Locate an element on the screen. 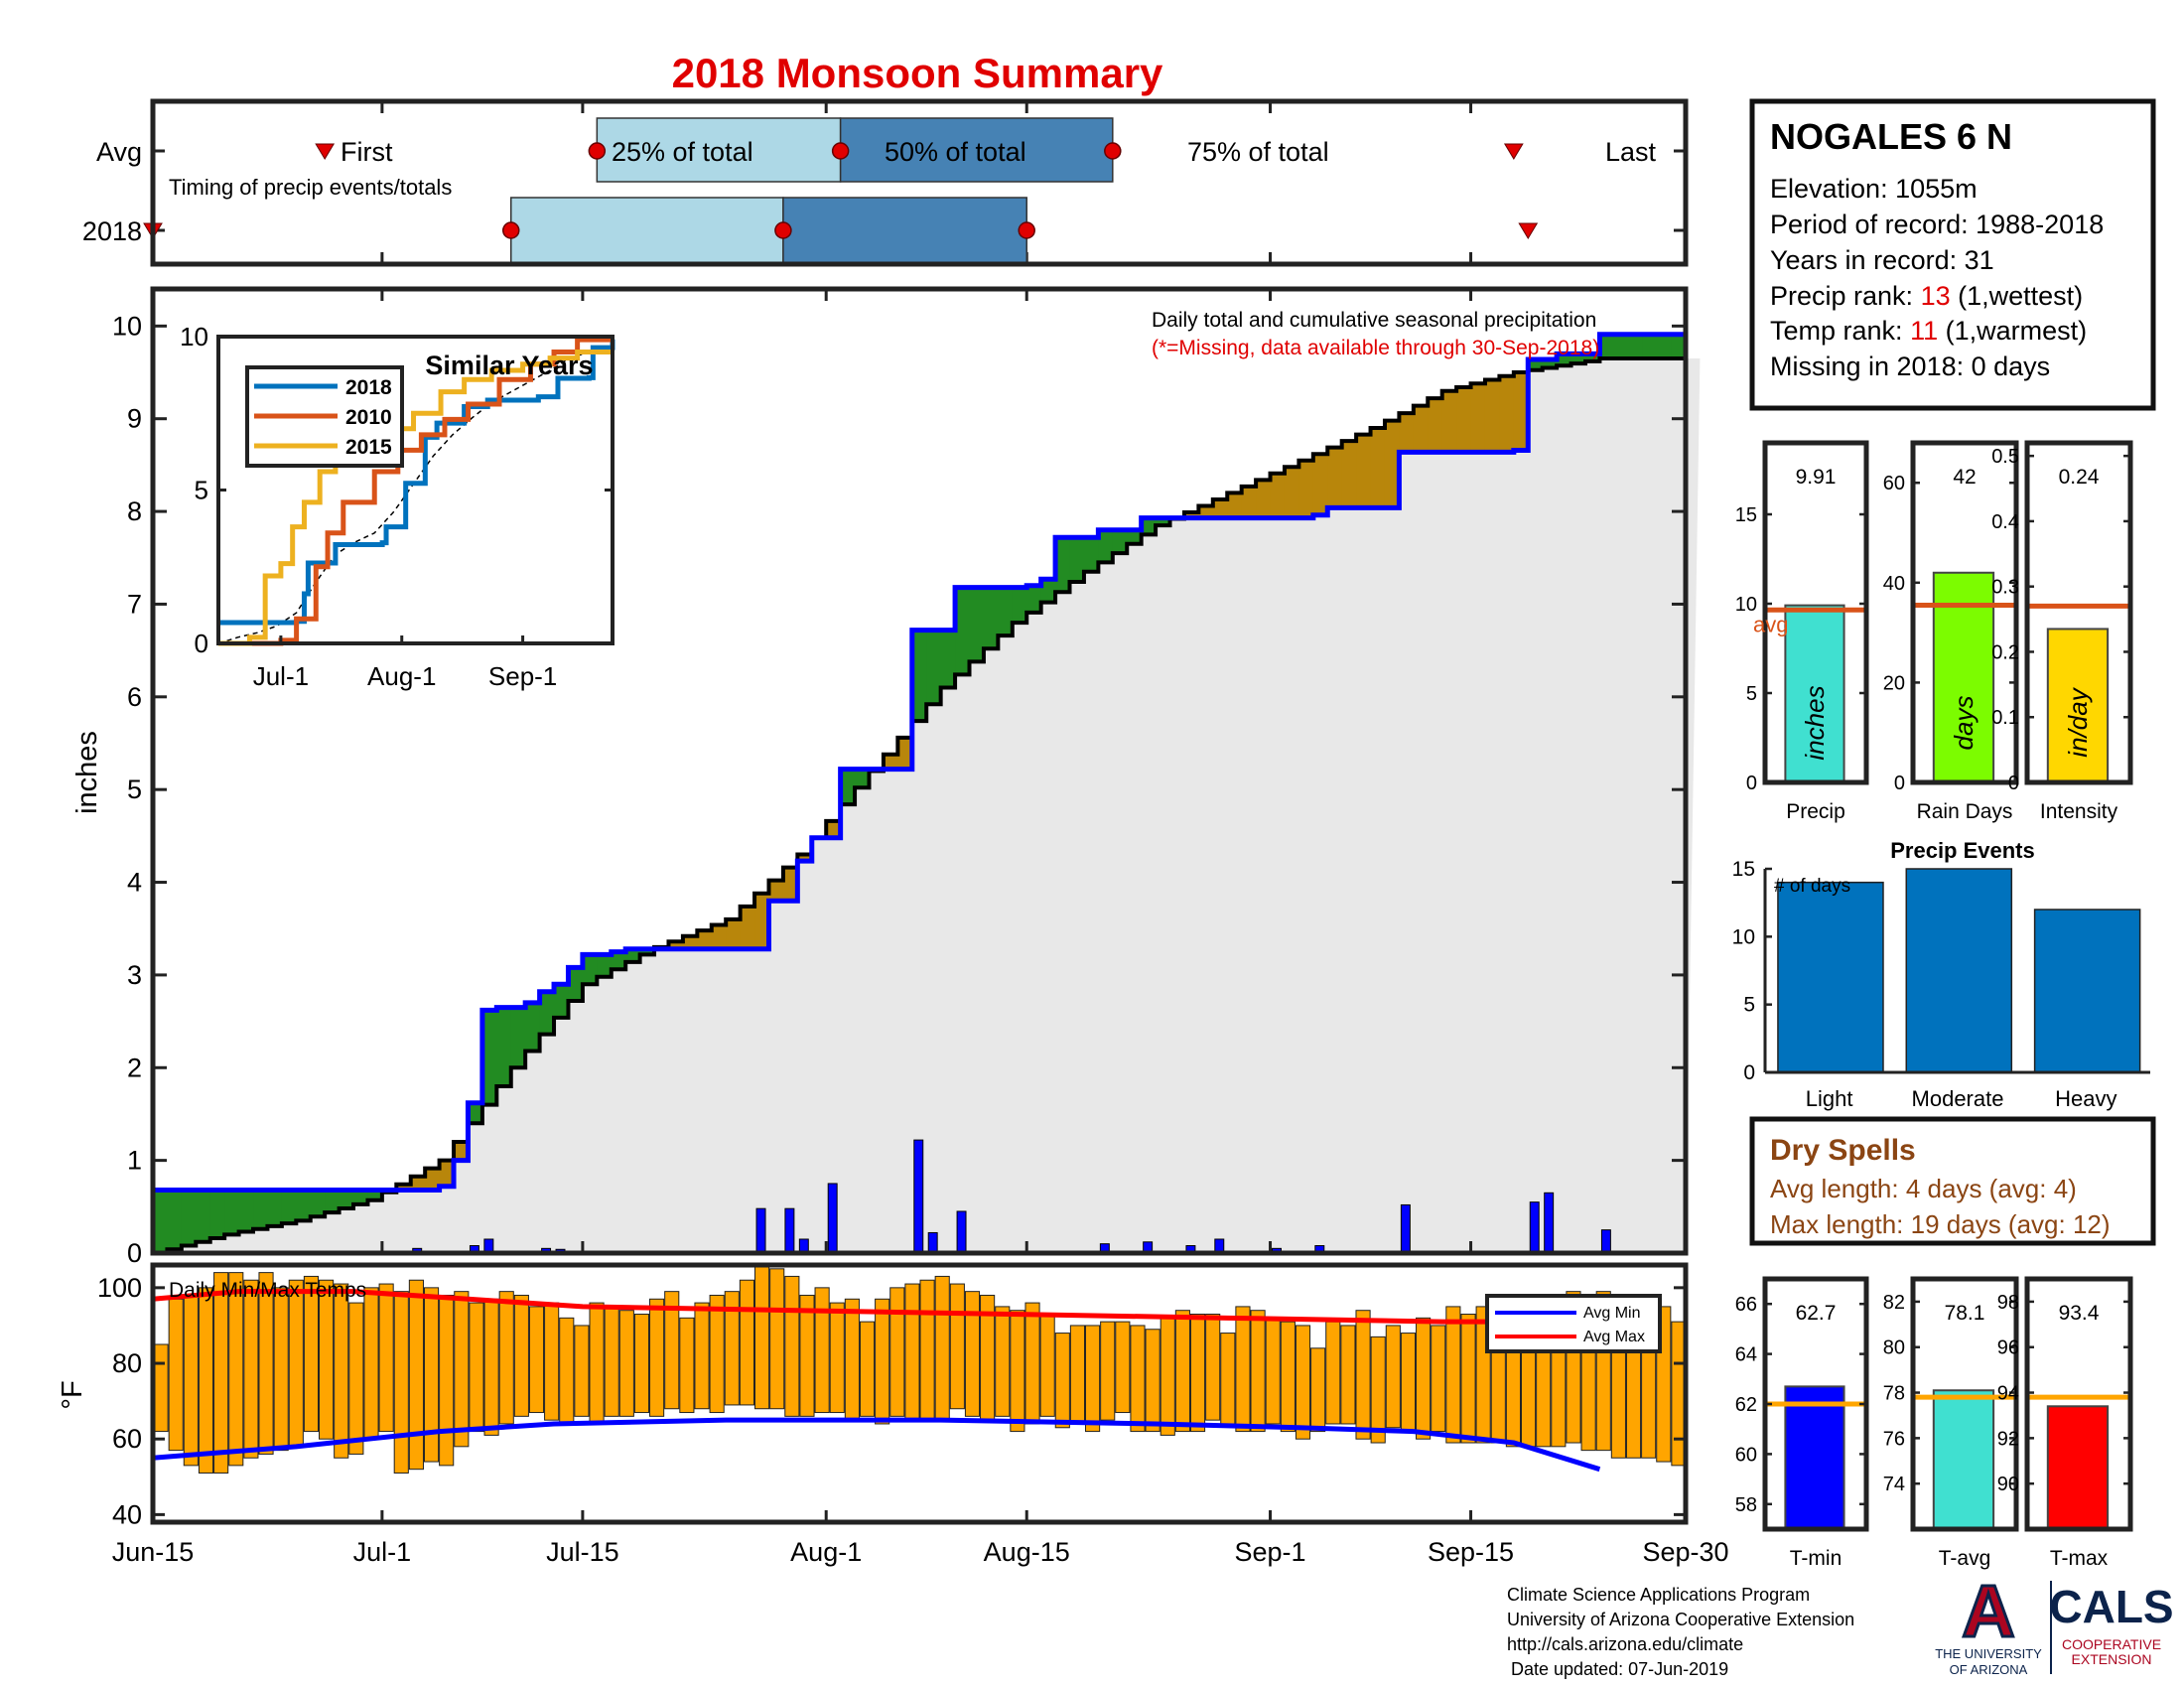 The height and width of the screenshot is (1688, 2184). precip-y-tick-label: 3 is located at coordinates (134, 975).